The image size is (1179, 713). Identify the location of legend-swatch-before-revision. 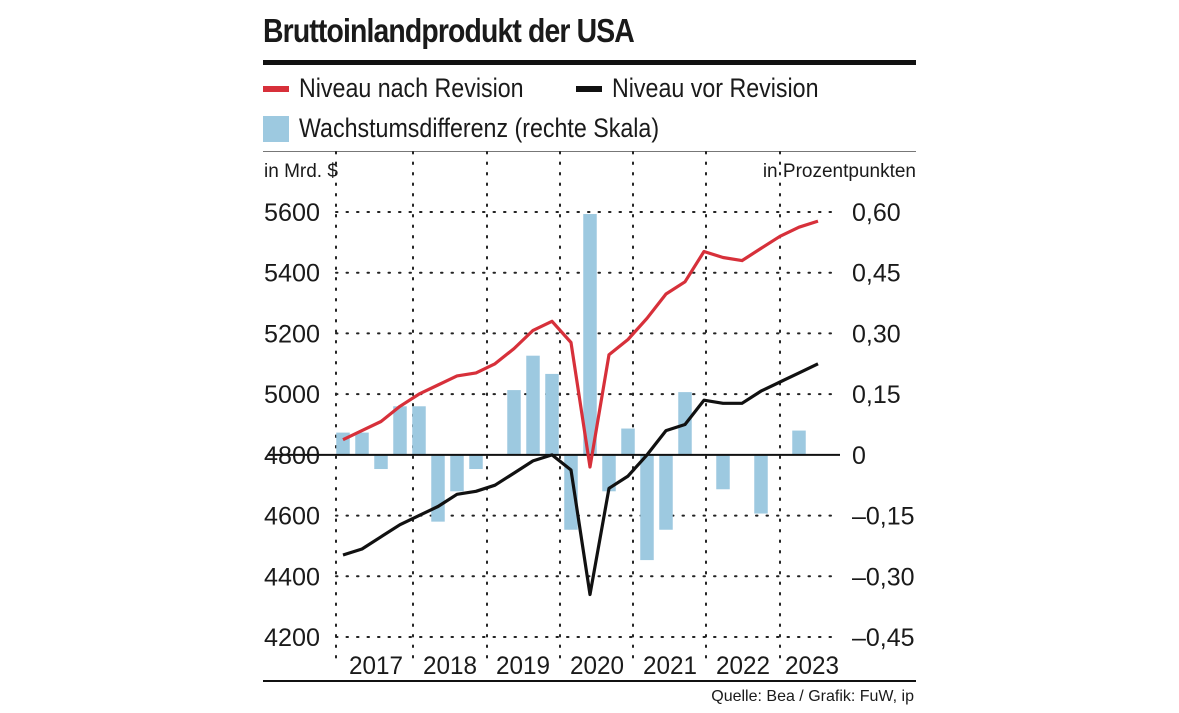
(589, 88).